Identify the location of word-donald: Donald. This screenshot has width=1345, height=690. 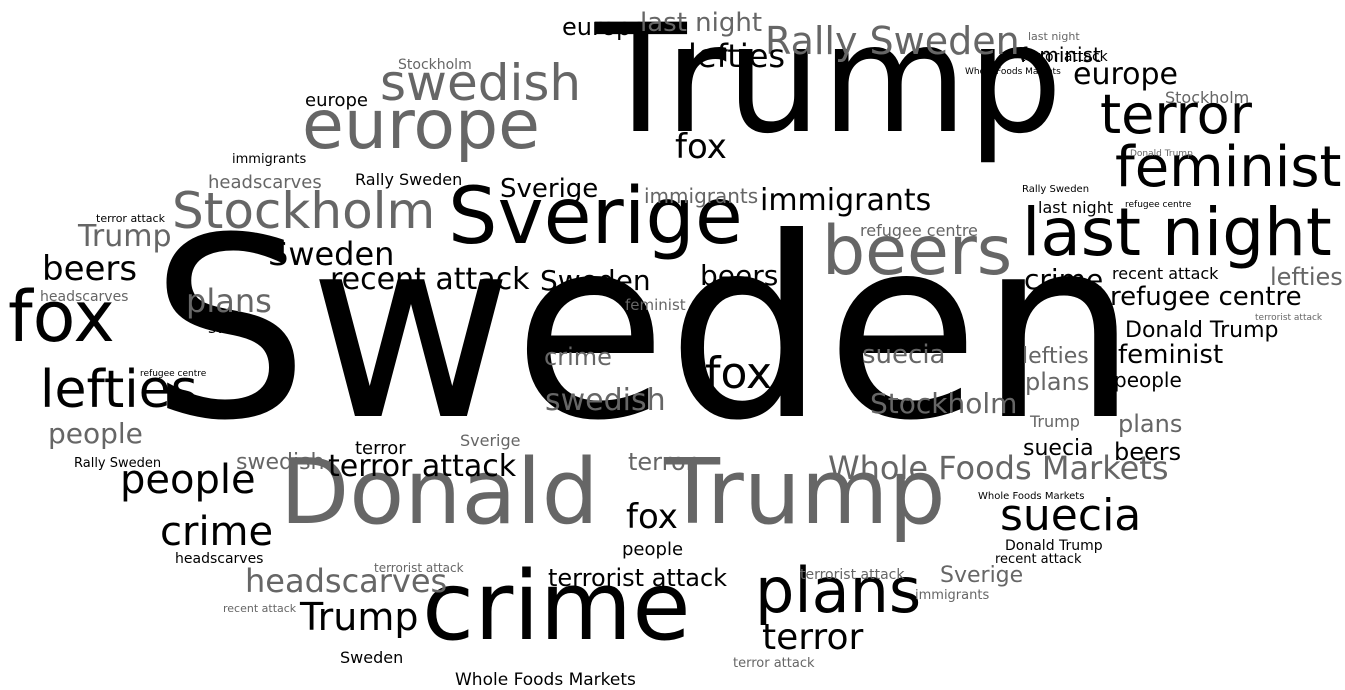
(439, 492).